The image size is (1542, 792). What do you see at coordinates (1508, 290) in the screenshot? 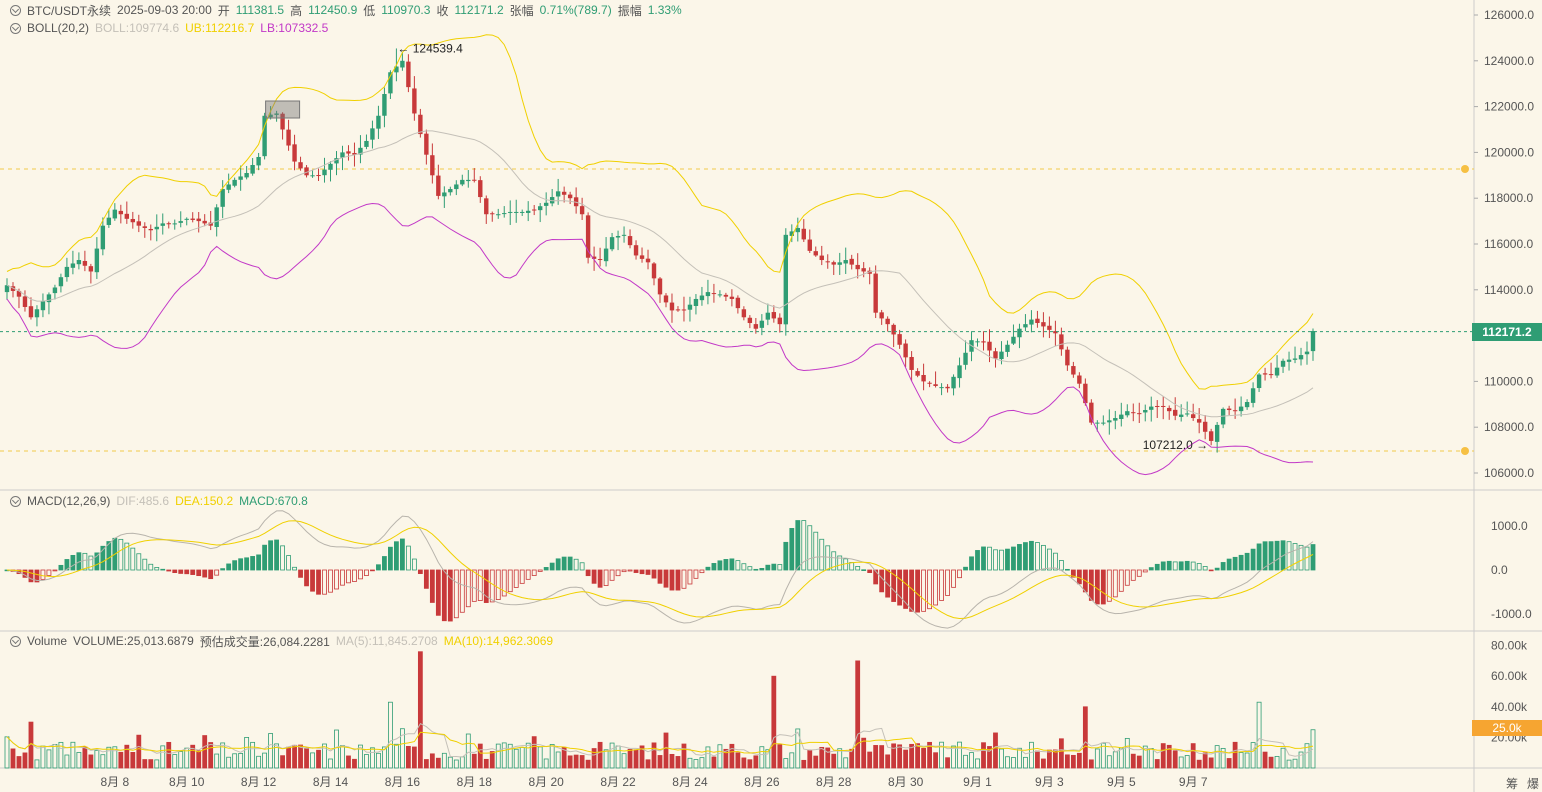
I see `price-axis-label: 114000.0` at bounding box center [1508, 290].